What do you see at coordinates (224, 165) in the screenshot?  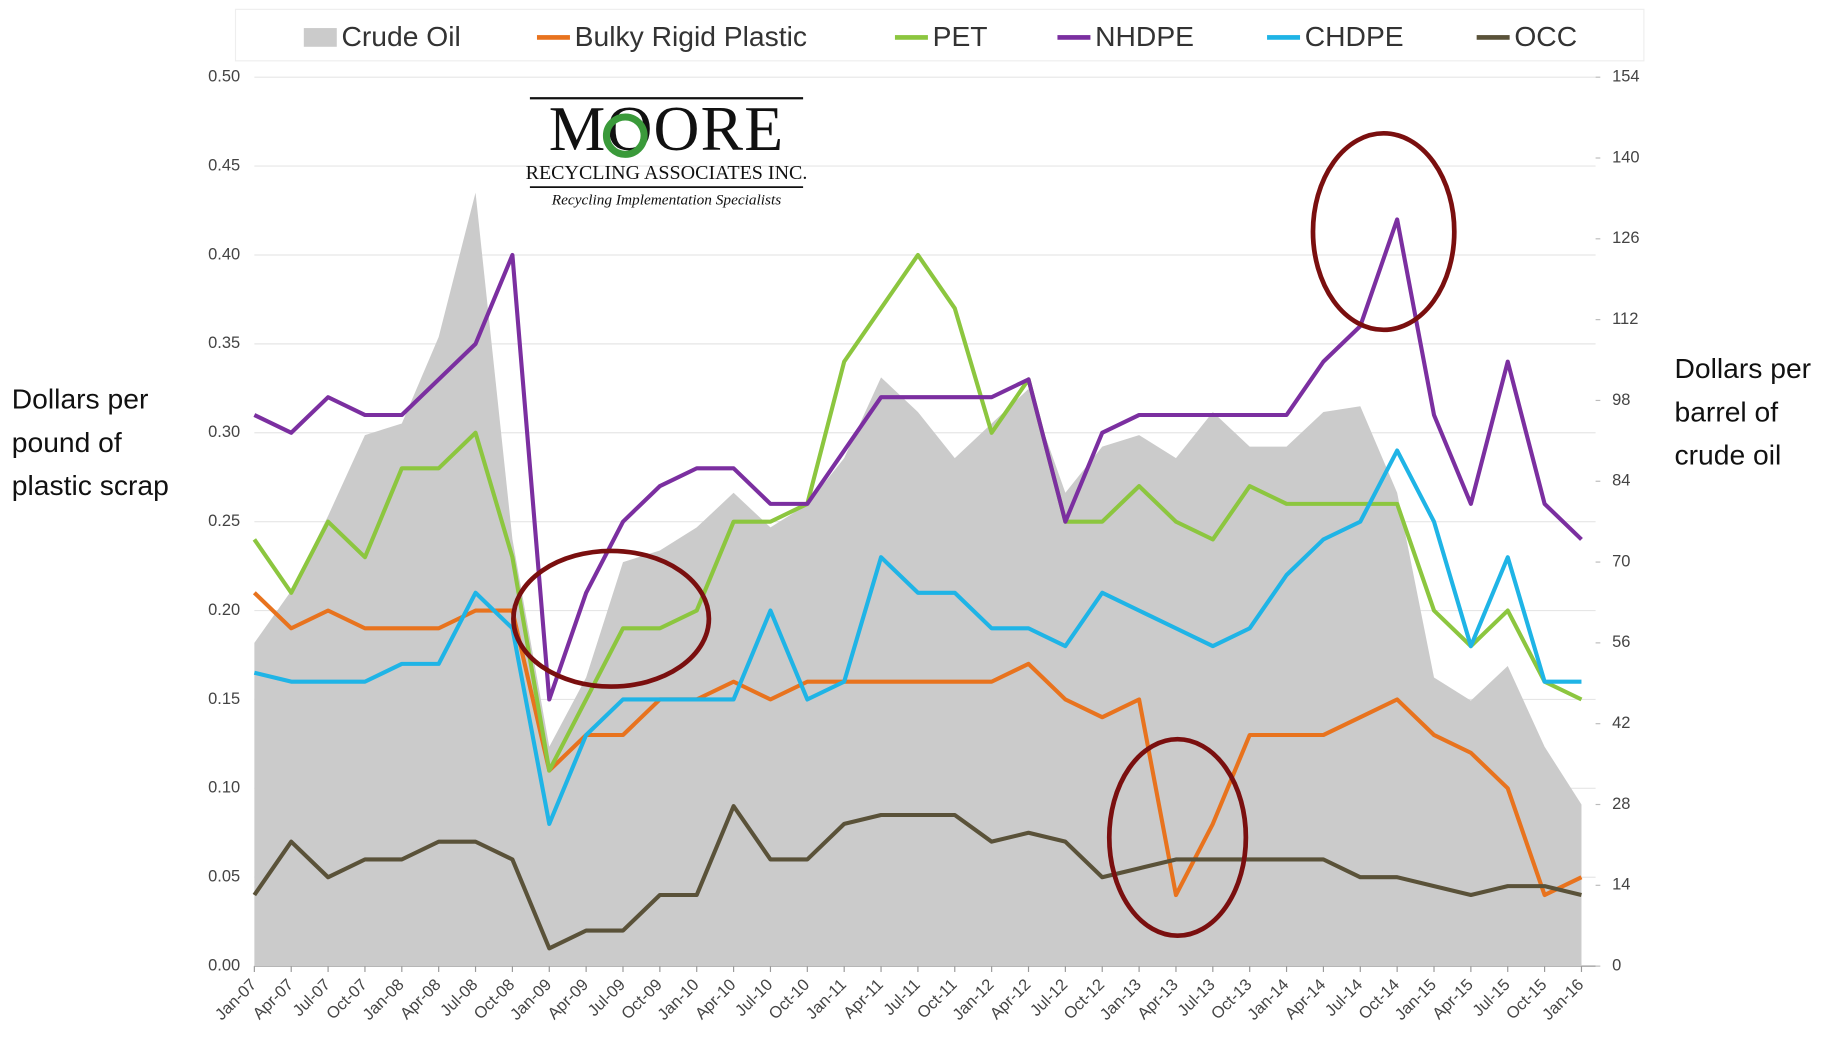 I see `y-tick-label: 0.45` at bounding box center [224, 165].